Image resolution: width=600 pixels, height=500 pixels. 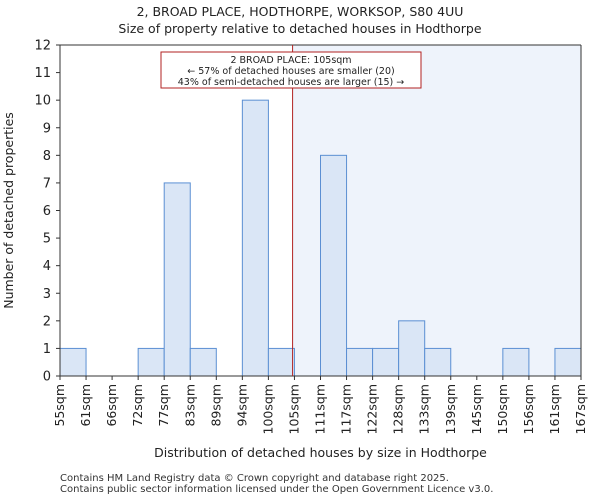 What do you see at coordinates (334, 265) in the screenshot?
I see `bar-111sqm` at bounding box center [334, 265].